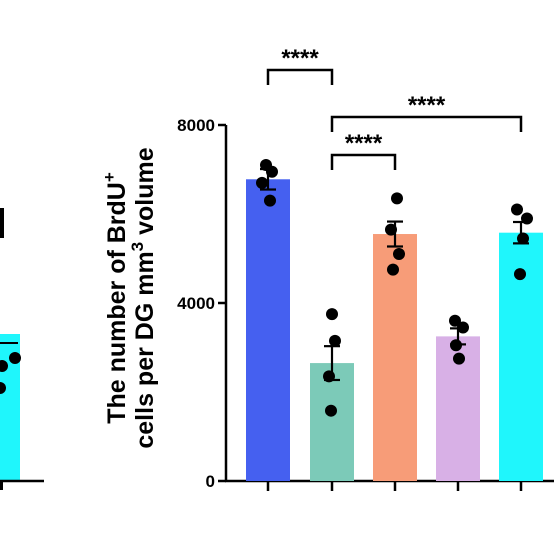 The height and width of the screenshot is (556, 554). I want to click on left-panel-fragment, so click(22, 349).